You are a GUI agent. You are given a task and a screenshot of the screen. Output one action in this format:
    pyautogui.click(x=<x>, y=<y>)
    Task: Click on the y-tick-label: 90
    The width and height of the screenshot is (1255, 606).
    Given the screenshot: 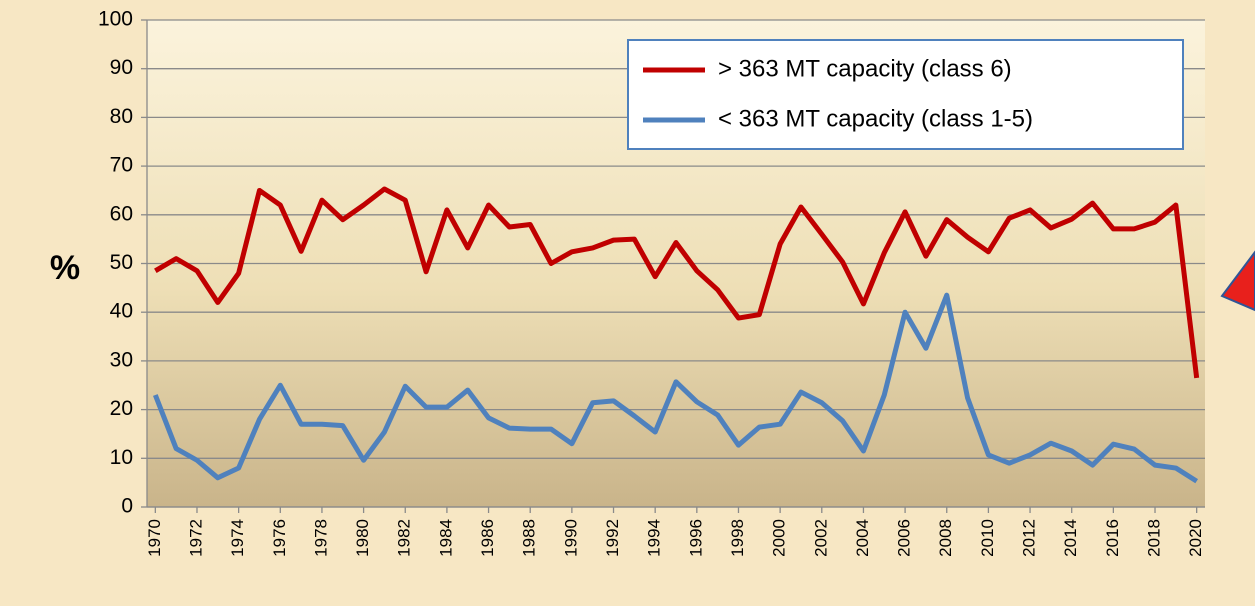 What is the action you would take?
    pyautogui.click(x=121, y=67)
    